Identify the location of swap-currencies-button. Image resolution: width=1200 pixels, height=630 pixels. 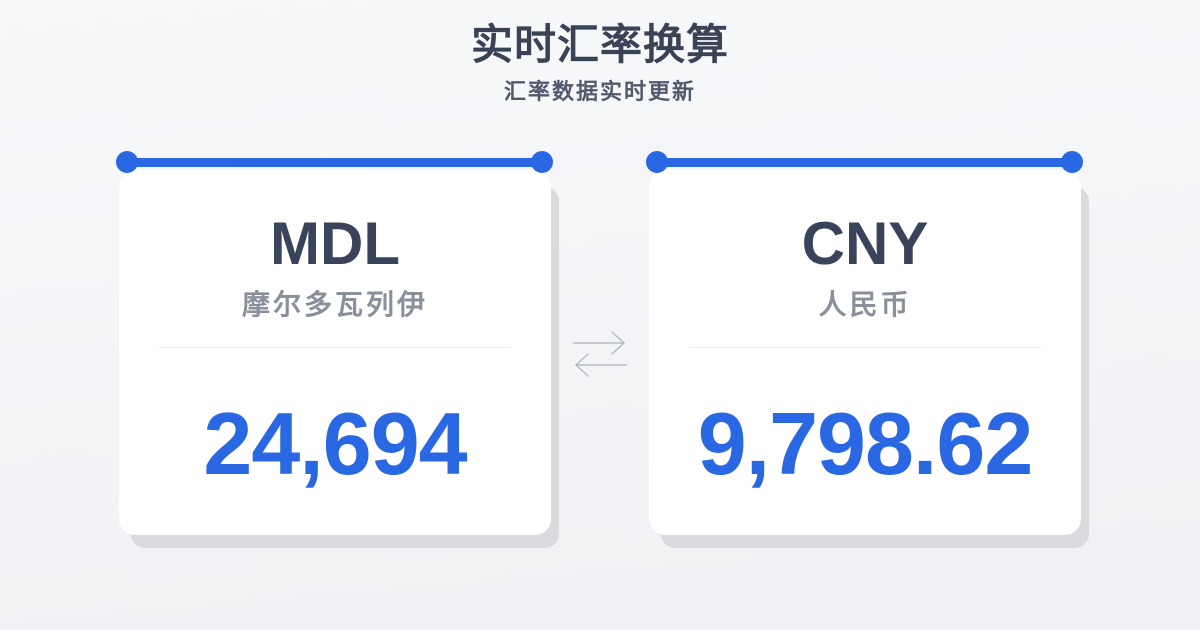
(600, 353).